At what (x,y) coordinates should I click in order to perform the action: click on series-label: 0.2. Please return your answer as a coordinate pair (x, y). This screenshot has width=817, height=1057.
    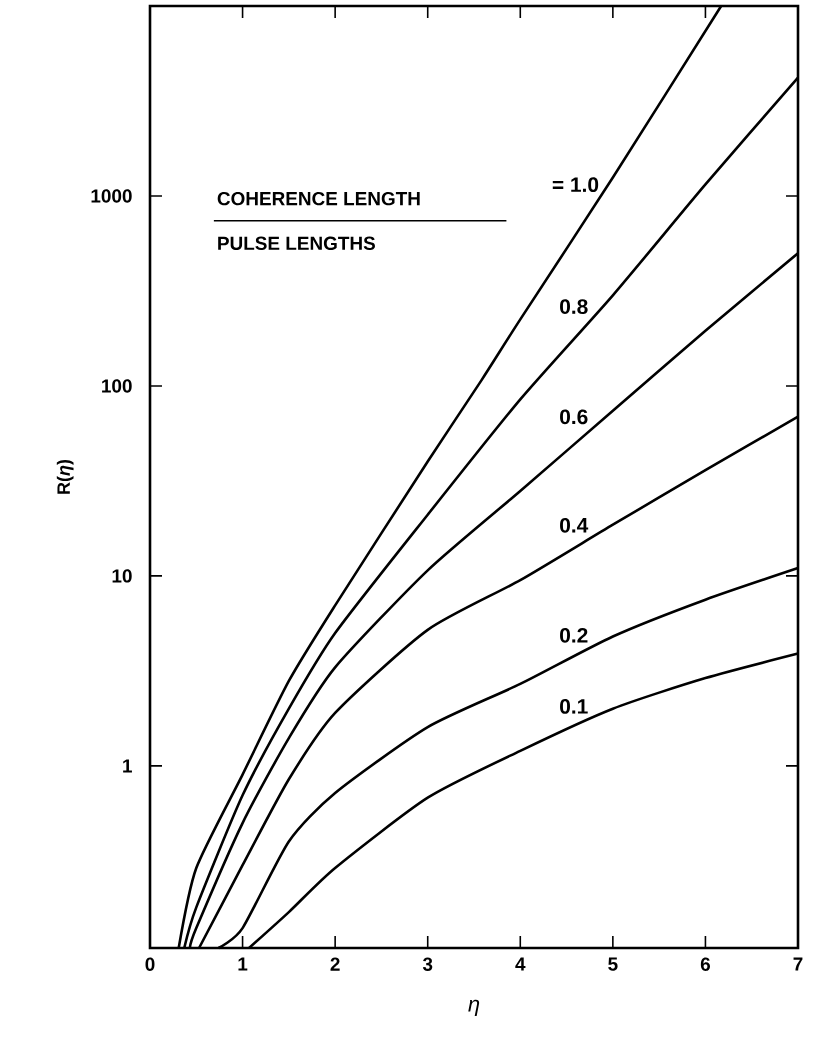
    Looking at the image, I should click on (574, 635).